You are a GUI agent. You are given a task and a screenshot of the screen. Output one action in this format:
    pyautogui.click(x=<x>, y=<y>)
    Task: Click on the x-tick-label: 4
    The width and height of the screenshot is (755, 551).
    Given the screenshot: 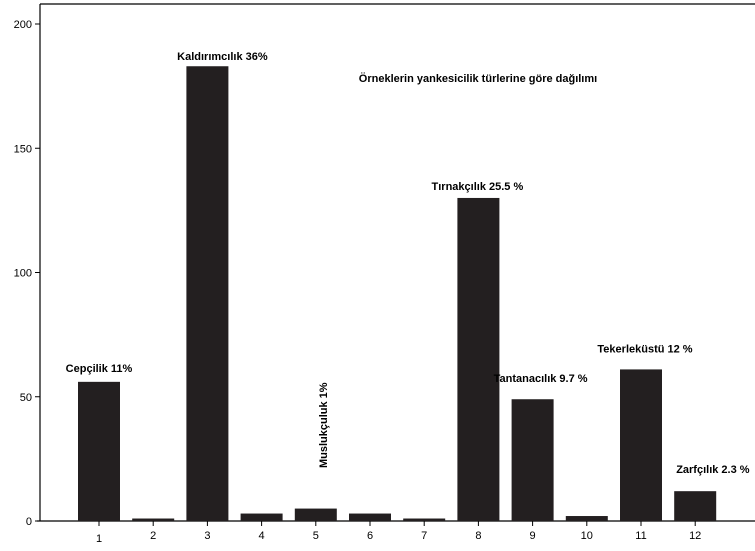 What is the action you would take?
    pyautogui.click(x=262, y=536)
    